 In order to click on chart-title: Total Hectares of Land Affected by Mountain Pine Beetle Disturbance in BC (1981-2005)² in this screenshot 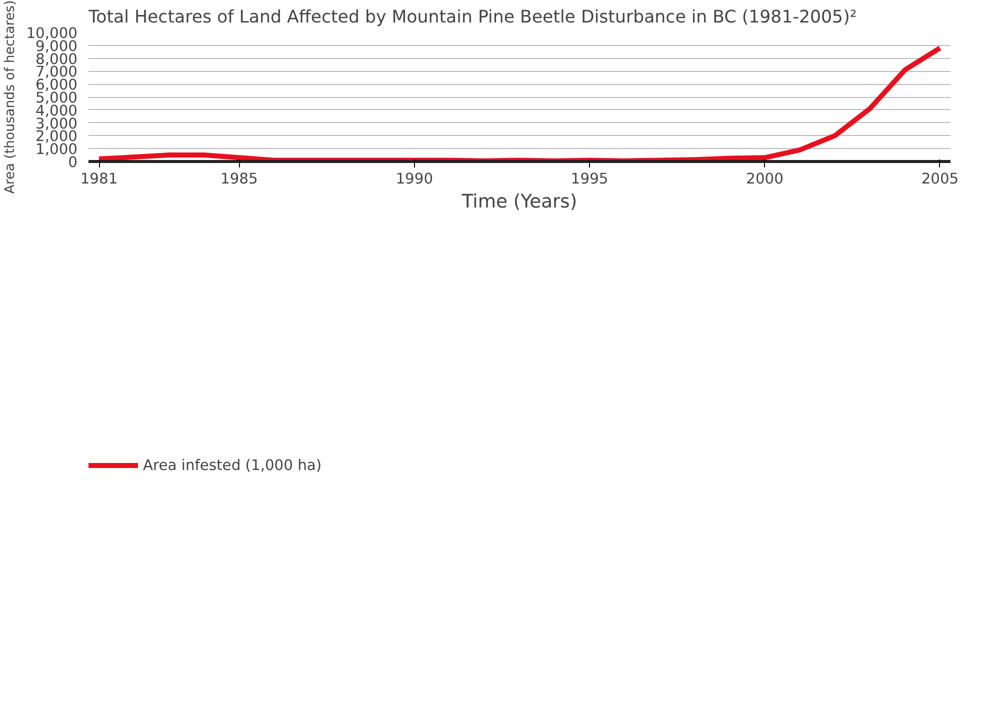, I will do `click(472, 18)`.